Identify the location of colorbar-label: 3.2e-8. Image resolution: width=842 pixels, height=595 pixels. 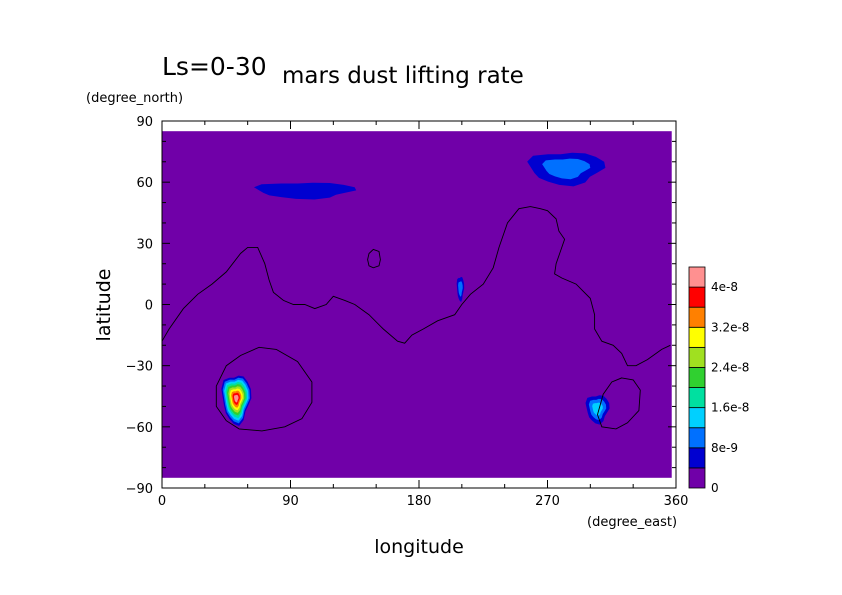
(730, 327).